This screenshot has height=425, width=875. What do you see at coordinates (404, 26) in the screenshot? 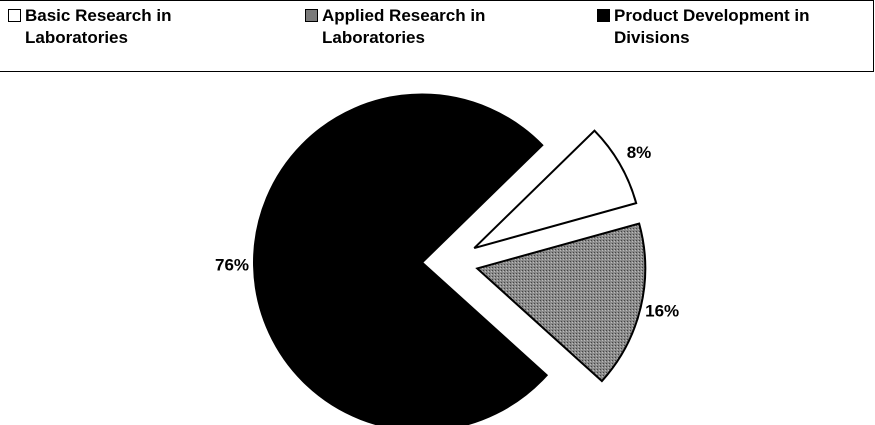
I see `legend-label: Applied Research in Laboratories` at bounding box center [404, 26].